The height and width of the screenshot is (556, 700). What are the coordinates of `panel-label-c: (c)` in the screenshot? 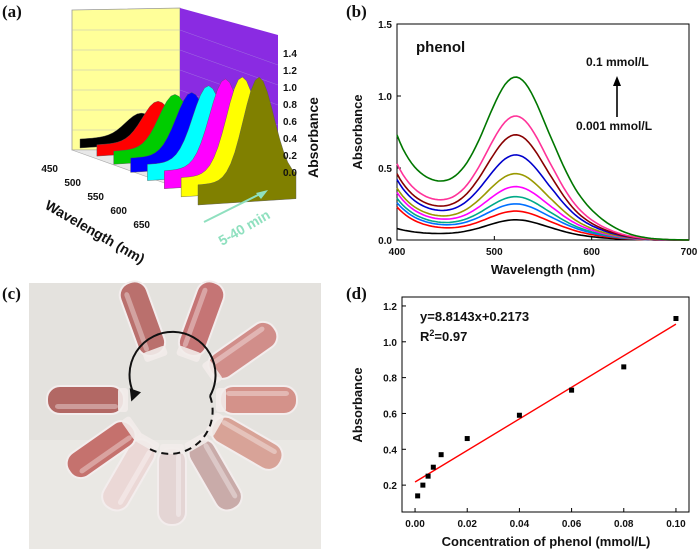 It's located at (11, 293).